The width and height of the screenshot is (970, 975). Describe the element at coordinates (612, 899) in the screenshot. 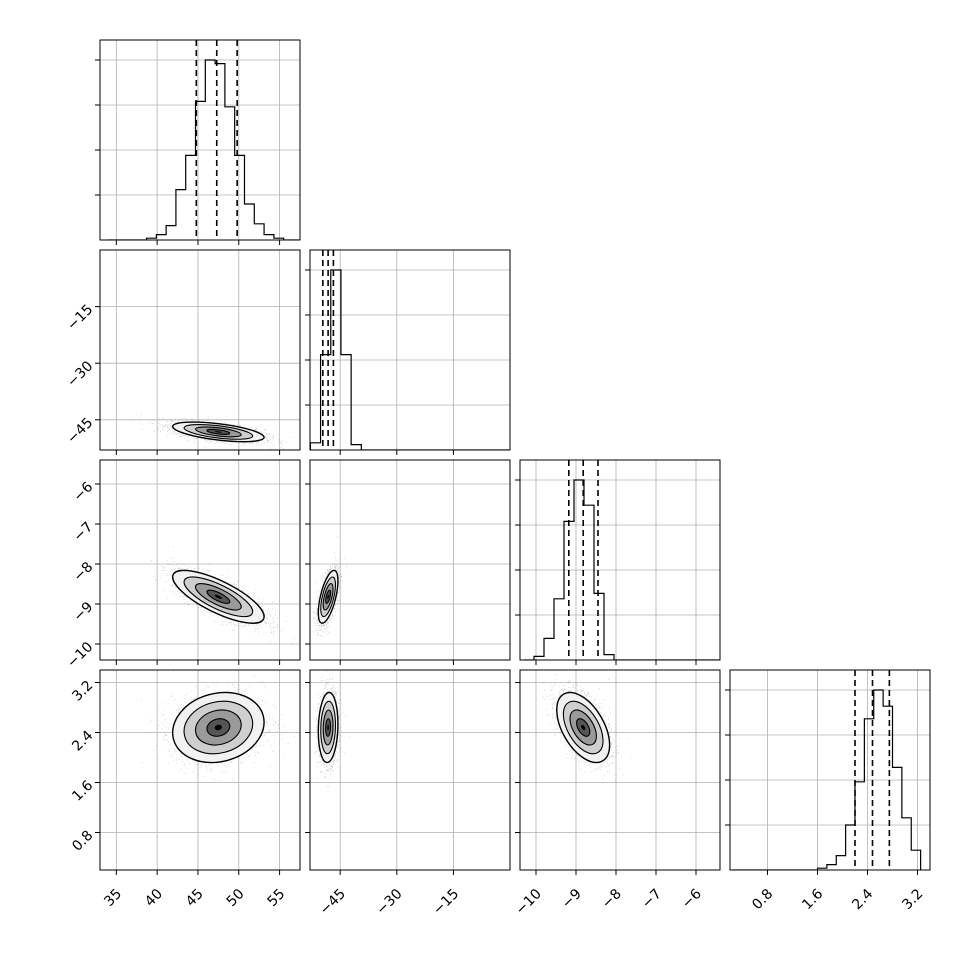

I see `x-tick-label: −8` at that location.